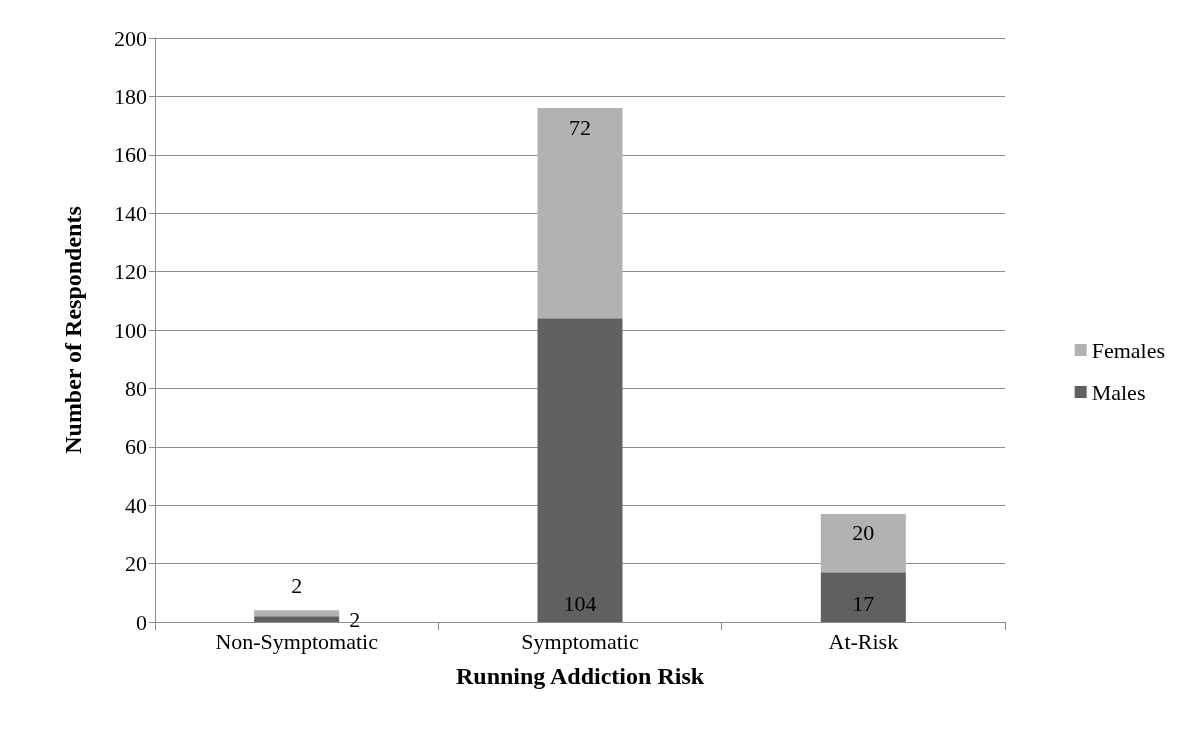 Image resolution: width=1185 pixels, height=742 pixels. I want to click on data-label: 72, so click(580, 127).